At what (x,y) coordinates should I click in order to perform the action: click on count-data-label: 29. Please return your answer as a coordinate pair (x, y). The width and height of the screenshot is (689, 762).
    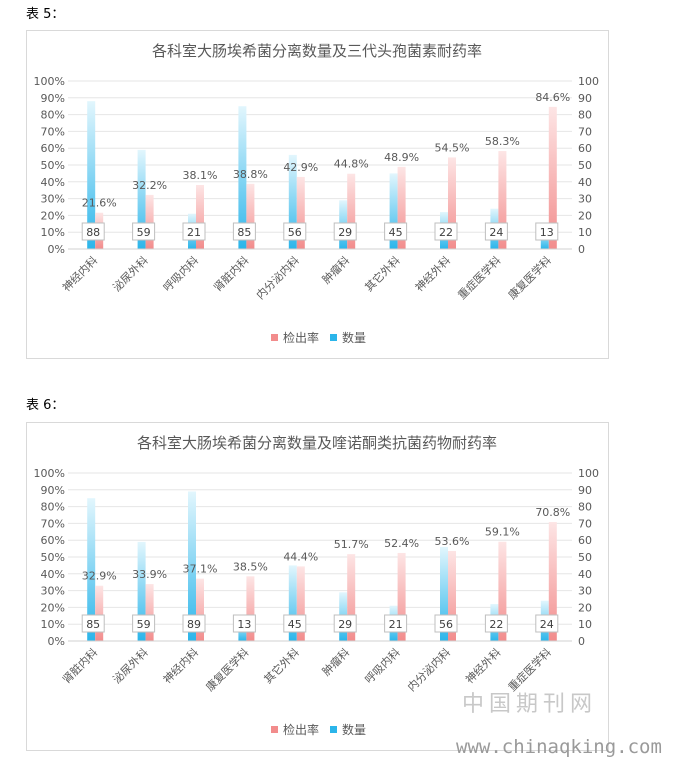
    Looking at the image, I should click on (345, 232).